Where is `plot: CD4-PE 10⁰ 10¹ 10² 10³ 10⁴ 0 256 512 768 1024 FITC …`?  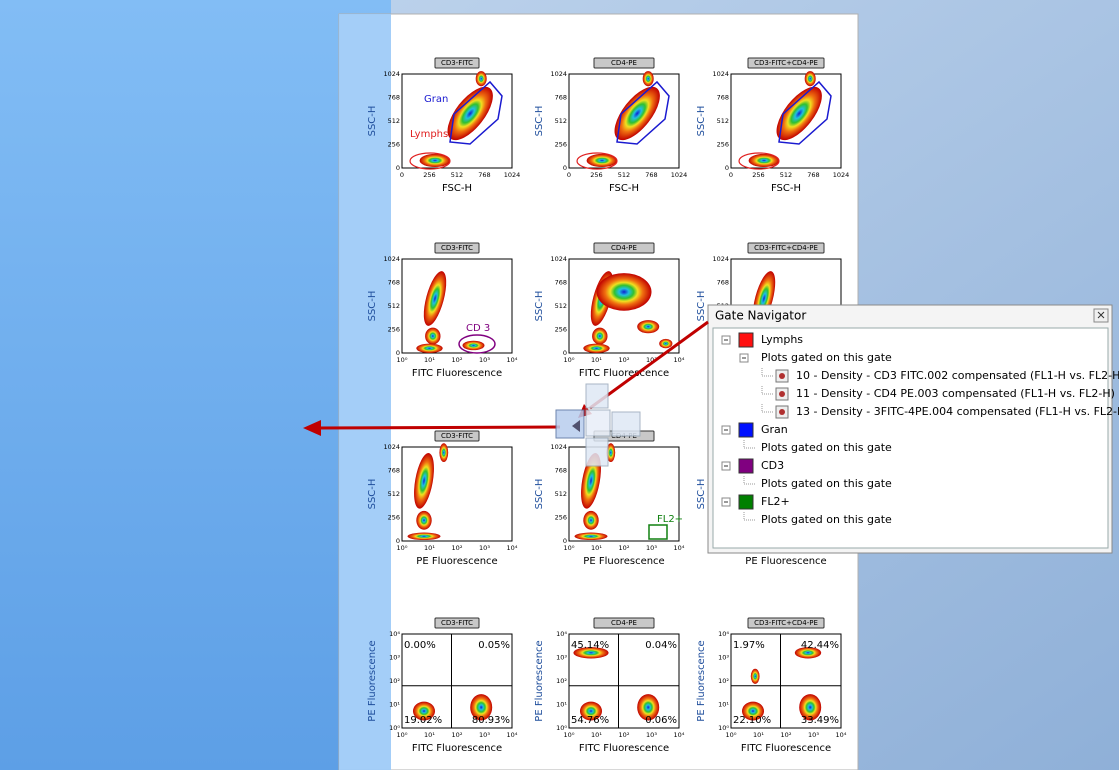 plot: CD4-PE 10⁰ 10¹ 10² 10³ 10⁴ 0 256 512 768 1024 FITC … is located at coordinates (609, 310).